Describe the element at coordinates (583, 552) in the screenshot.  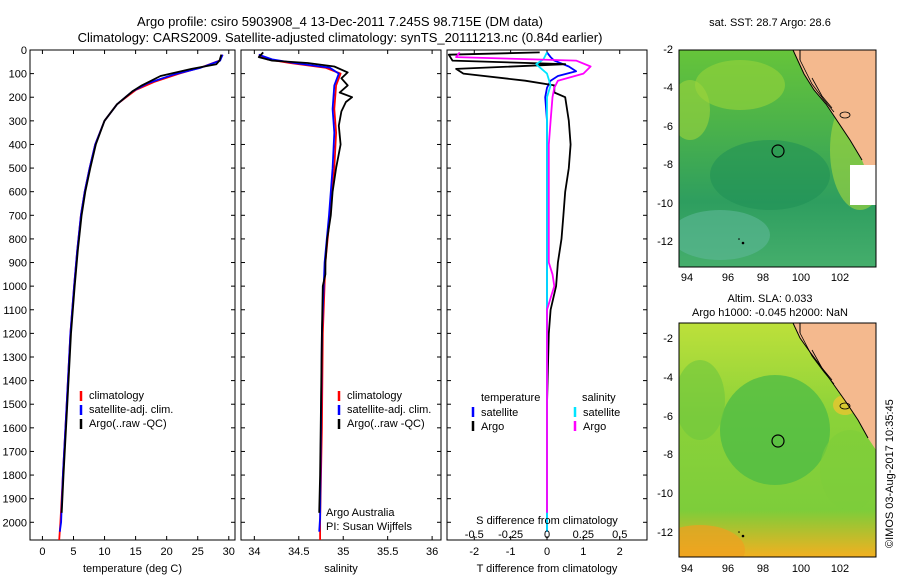
I see `x-tick-label: 1` at that location.